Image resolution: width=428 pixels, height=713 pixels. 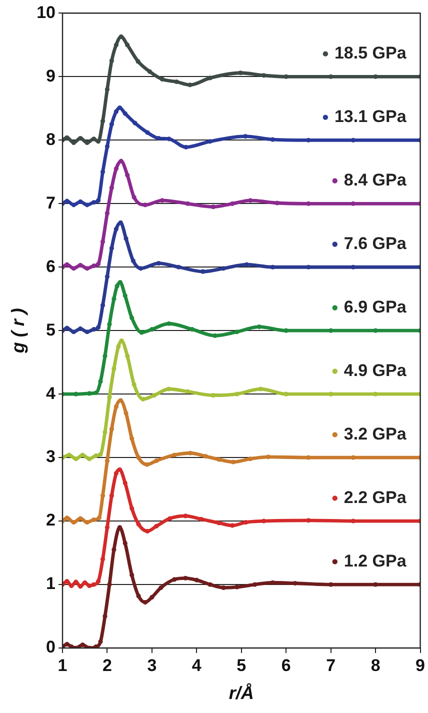 What do you see at coordinates (18, 331) in the screenshot?
I see `y-axis-title: g ( r )` at bounding box center [18, 331].